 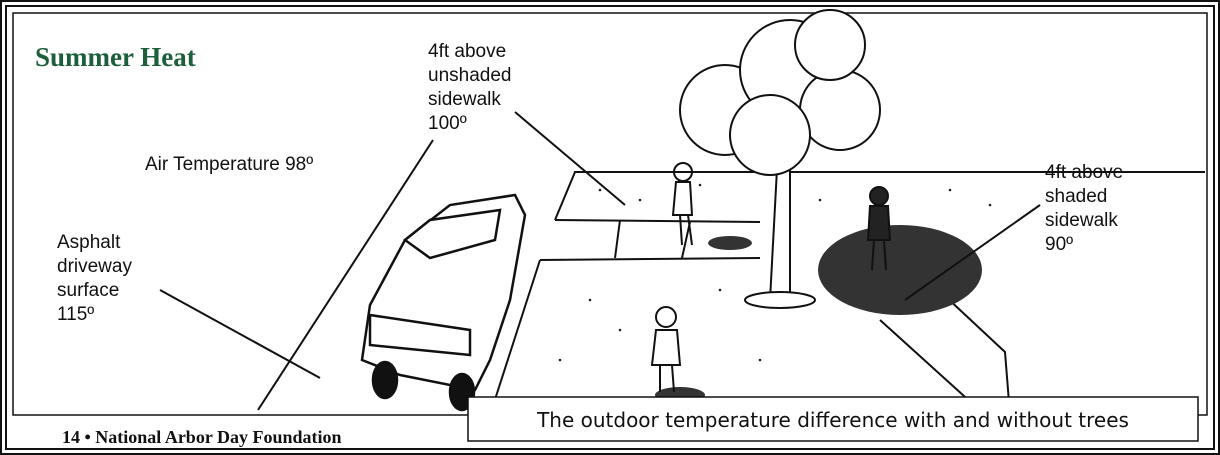 What do you see at coordinates (202, 437) in the screenshot?
I see `footer: 14 • National Arbor Day Foundation` at bounding box center [202, 437].